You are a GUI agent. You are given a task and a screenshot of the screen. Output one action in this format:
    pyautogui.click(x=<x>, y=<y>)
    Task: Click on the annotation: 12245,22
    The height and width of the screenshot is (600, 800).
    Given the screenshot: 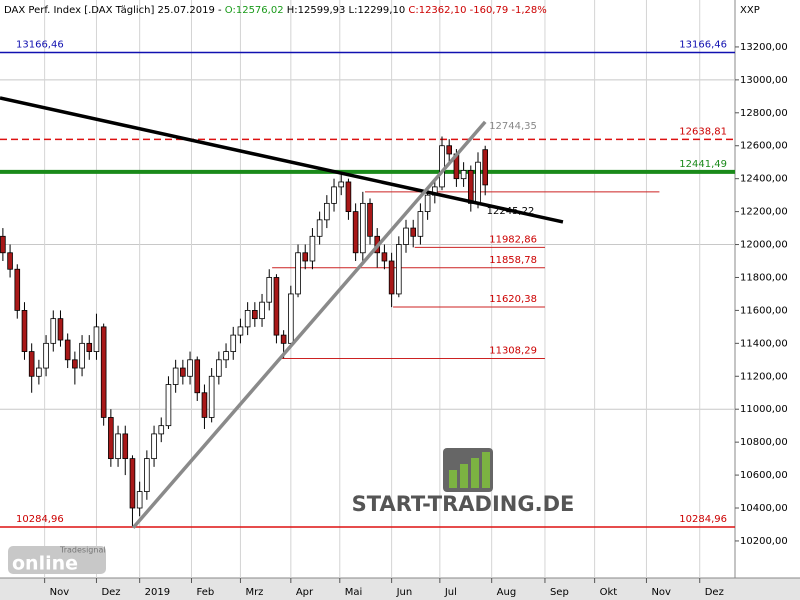 What is the action you would take?
    pyautogui.click(x=511, y=211)
    